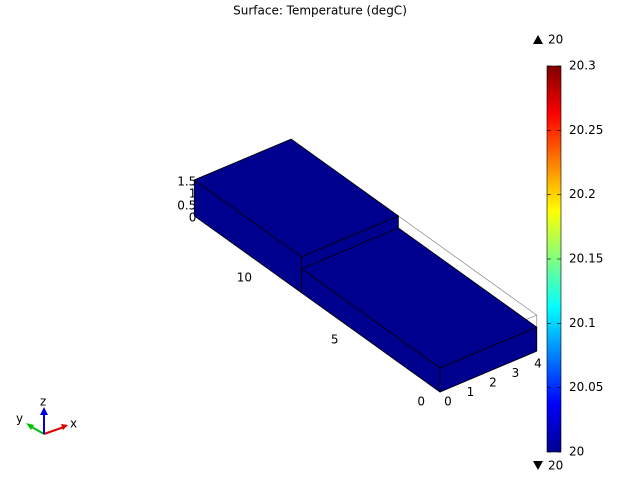 This screenshot has width=640, height=480. Describe the element at coordinates (555, 466) in the screenshot. I see `colorbar-min: 20` at that location.